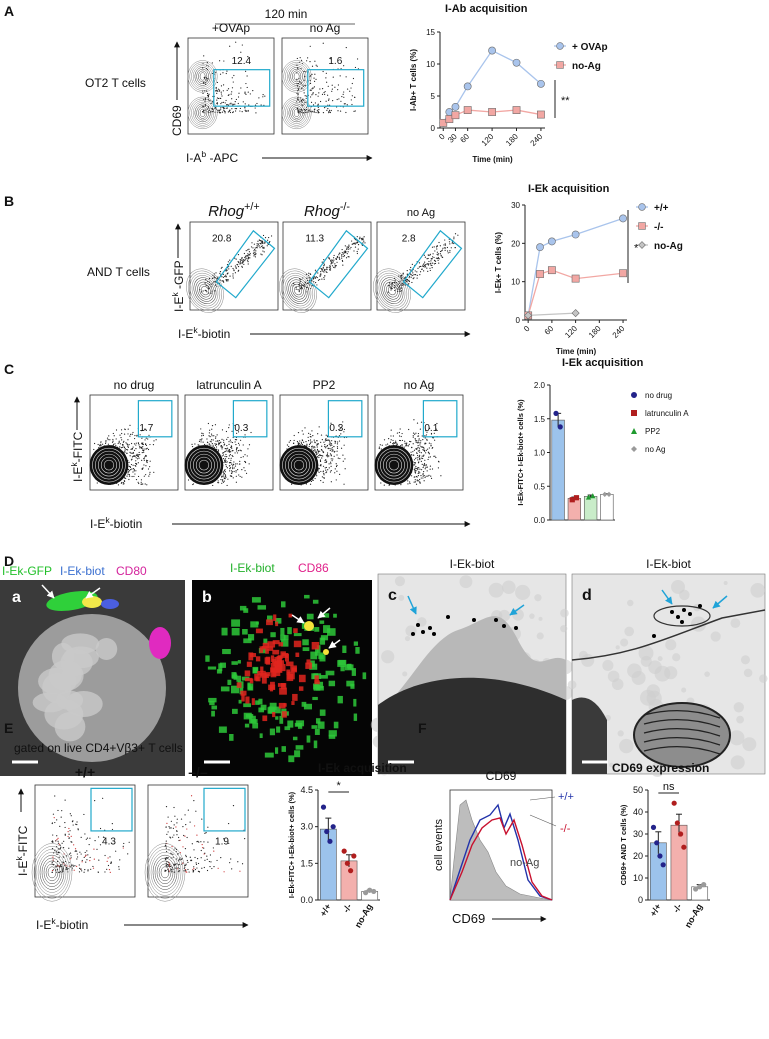  I want to click on y-tick-label: 30, so click(638, 834).